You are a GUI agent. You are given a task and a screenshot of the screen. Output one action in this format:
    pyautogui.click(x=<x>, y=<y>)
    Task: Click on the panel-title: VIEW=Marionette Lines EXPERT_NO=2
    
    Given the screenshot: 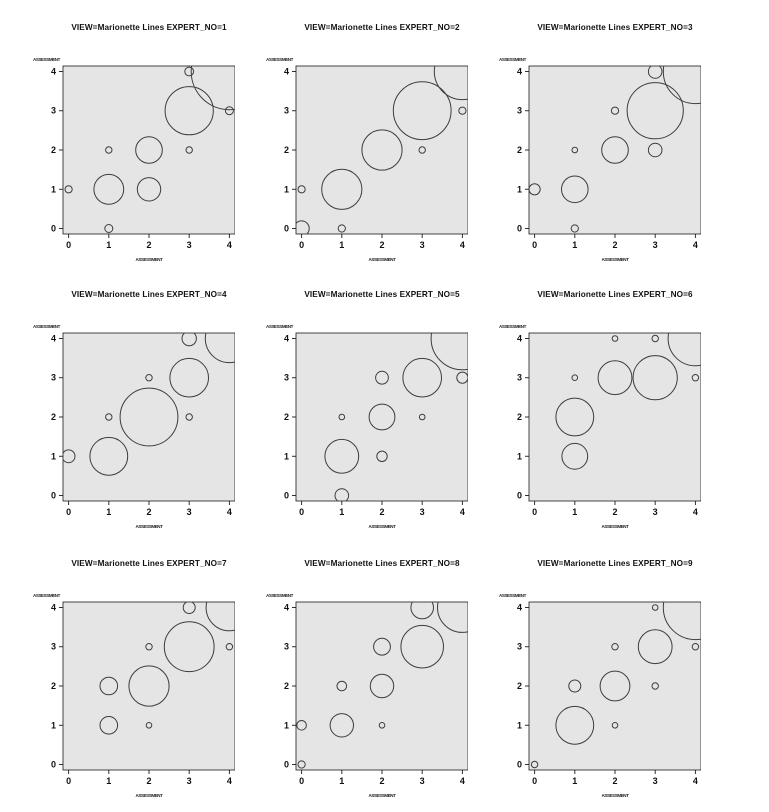 What is the action you would take?
    pyautogui.click(x=382, y=27)
    